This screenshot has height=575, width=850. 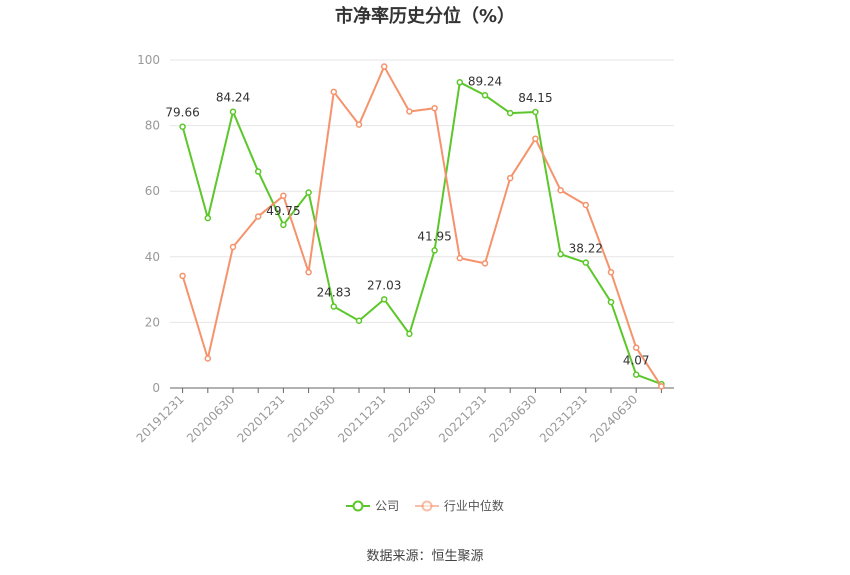 What do you see at coordinates (387, 506) in the screenshot?
I see `legend-label-company: 公司` at bounding box center [387, 506].